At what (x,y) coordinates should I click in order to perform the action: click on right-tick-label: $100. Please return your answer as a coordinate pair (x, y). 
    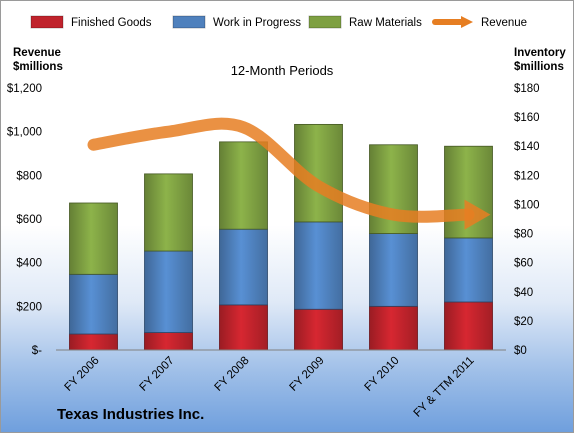
    Looking at the image, I should click on (527, 205).